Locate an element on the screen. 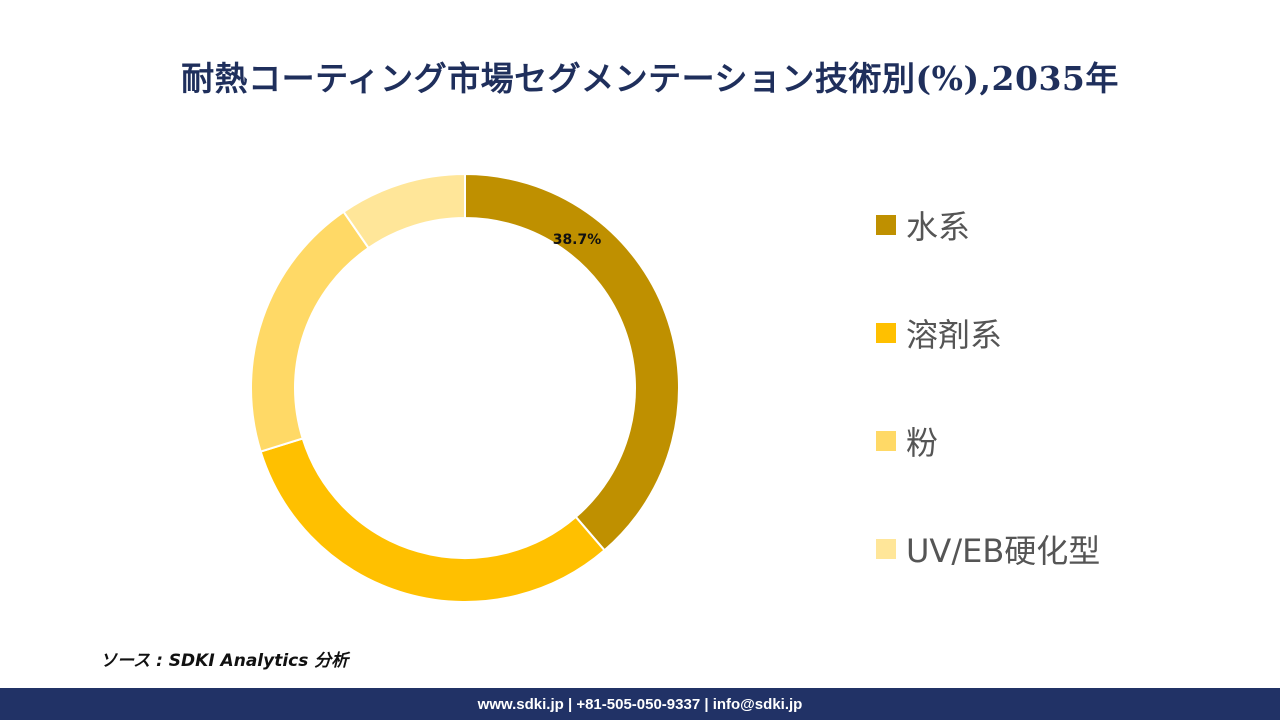  legend-item-3: 粉 is located at coordinates (907, 441).